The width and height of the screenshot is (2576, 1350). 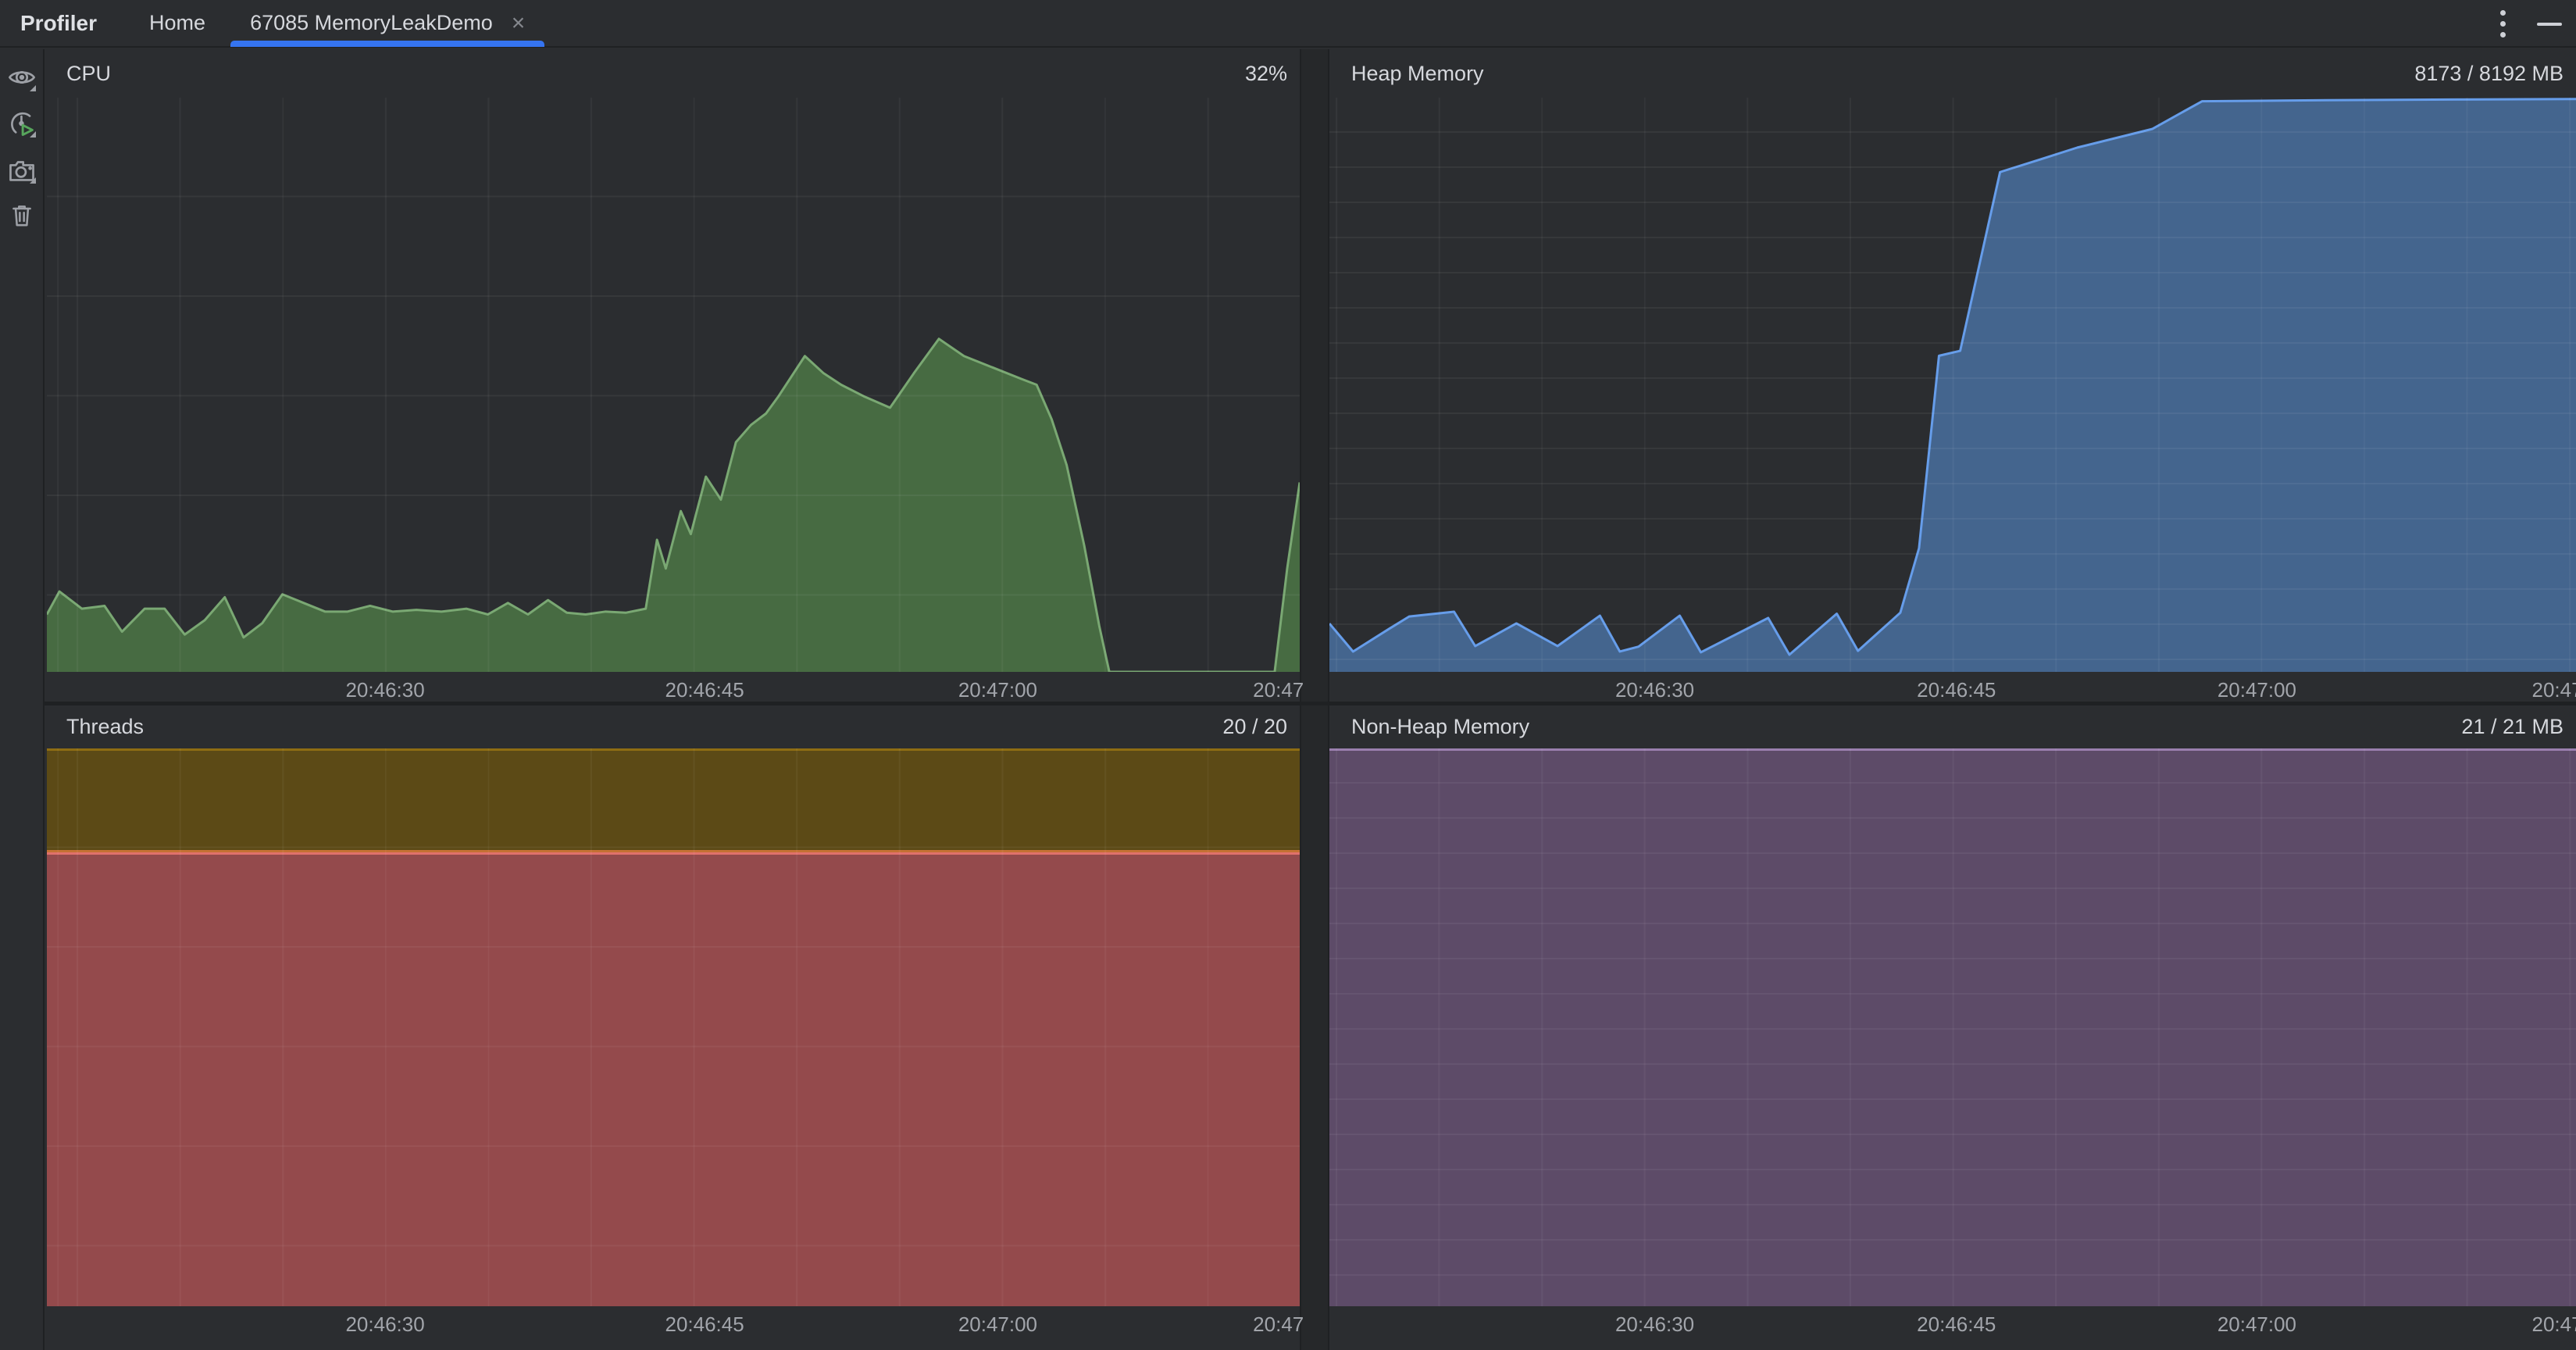 I want to click on hide-tool-window-icon, so click(x=2549, y=24).